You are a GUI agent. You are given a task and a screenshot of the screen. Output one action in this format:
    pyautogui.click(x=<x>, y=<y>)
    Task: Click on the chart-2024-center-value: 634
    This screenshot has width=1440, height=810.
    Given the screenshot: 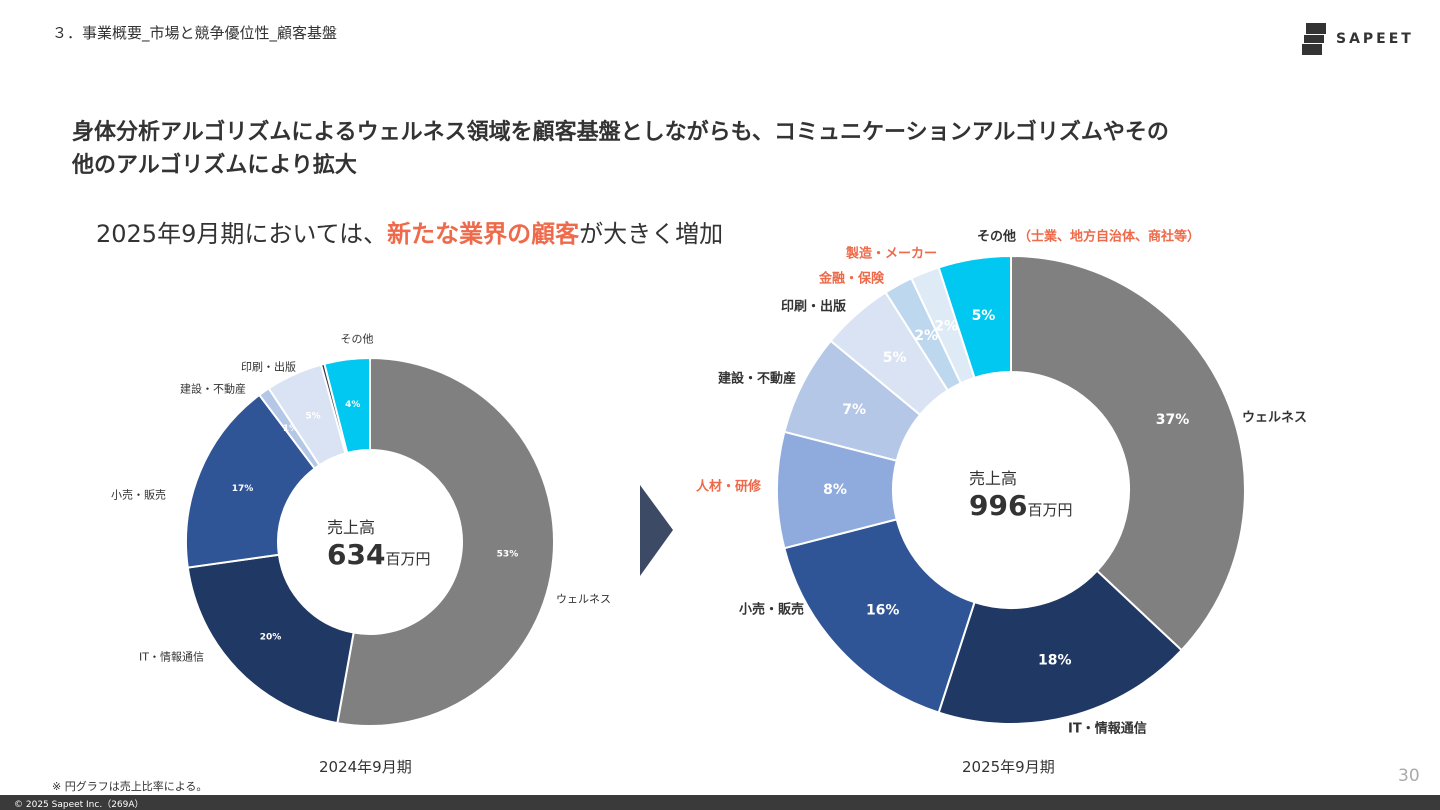 What is the action you would take?
    pyautogui.click(x=356, y=554)
    